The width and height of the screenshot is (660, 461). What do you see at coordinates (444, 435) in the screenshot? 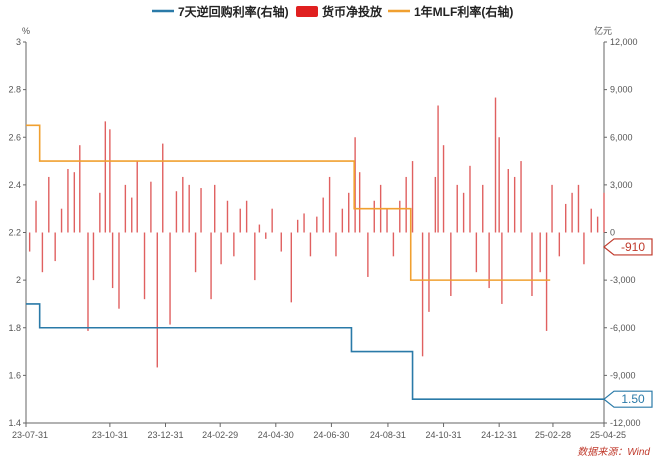
I see `x-tick-label: 24-10-31` at bounding box center [444, 435].